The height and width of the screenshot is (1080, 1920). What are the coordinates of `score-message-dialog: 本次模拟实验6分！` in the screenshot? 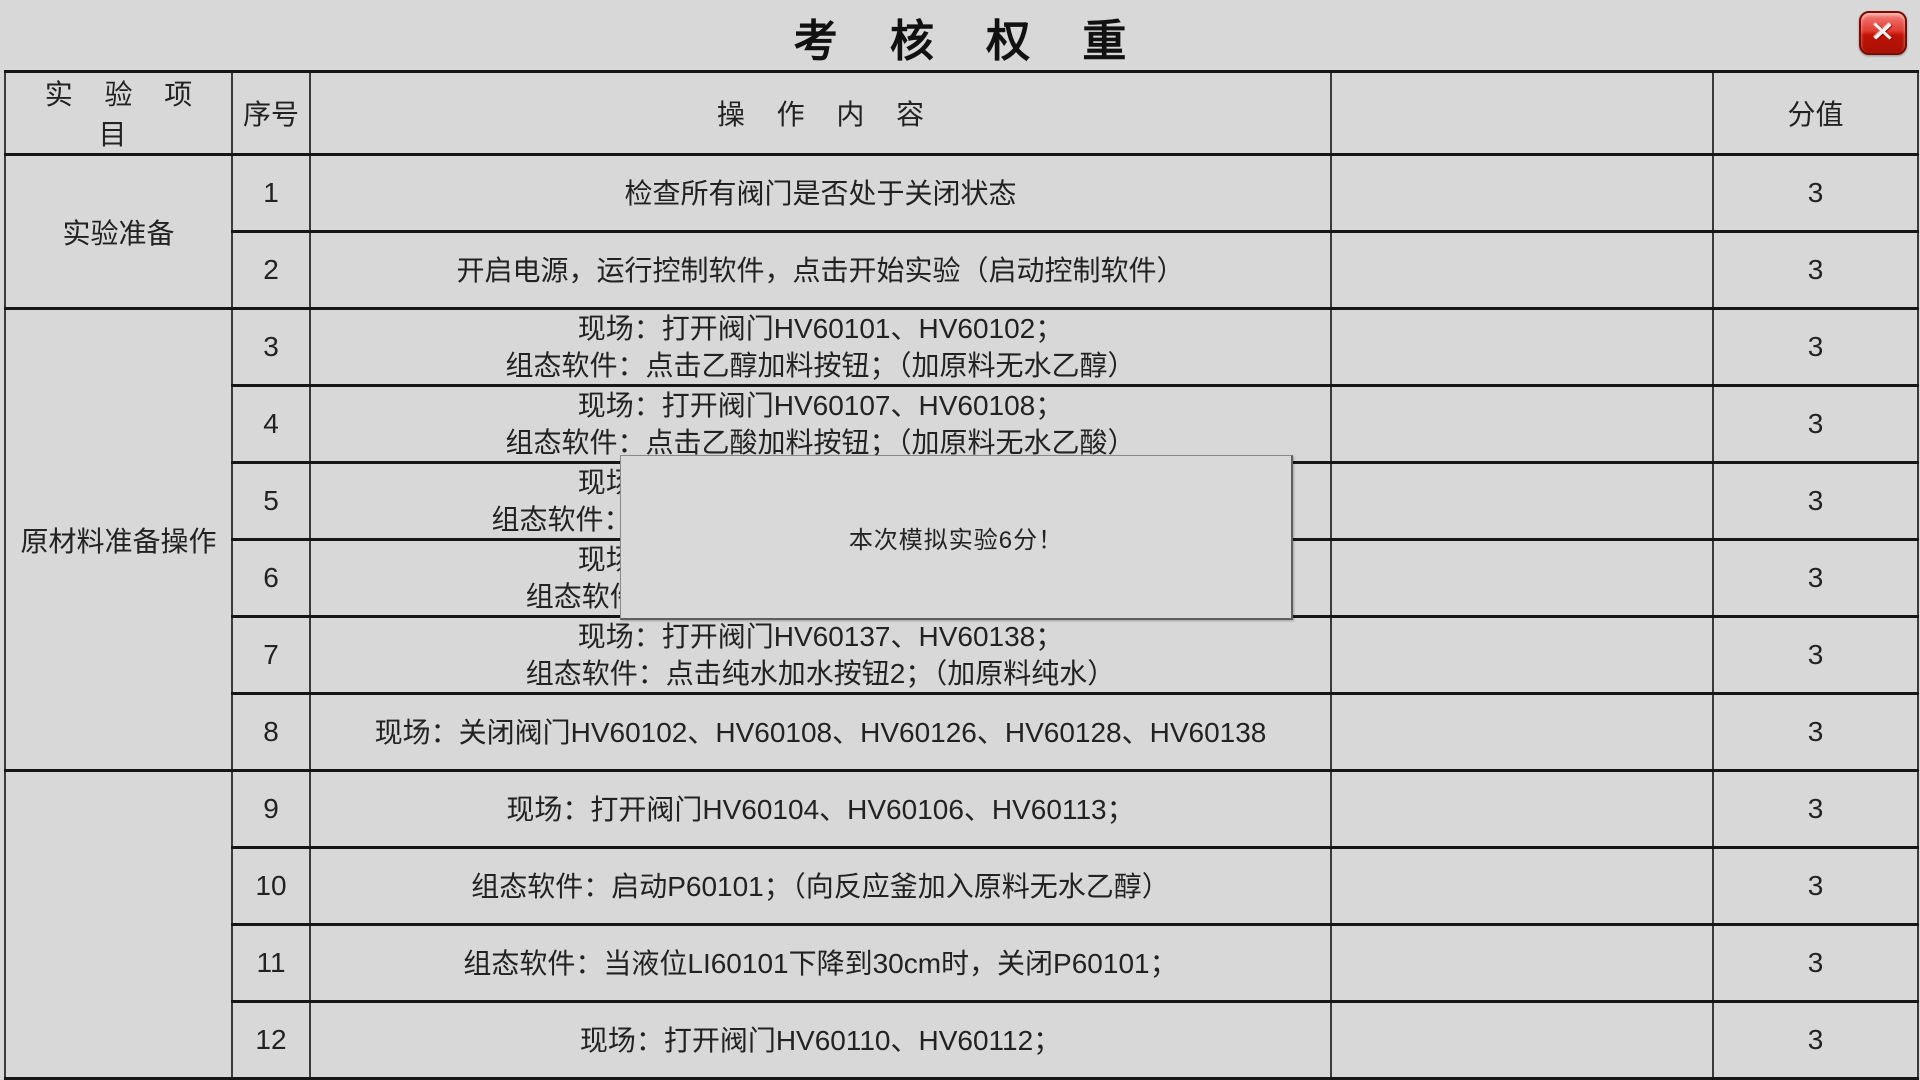 It's located at (956, 537).